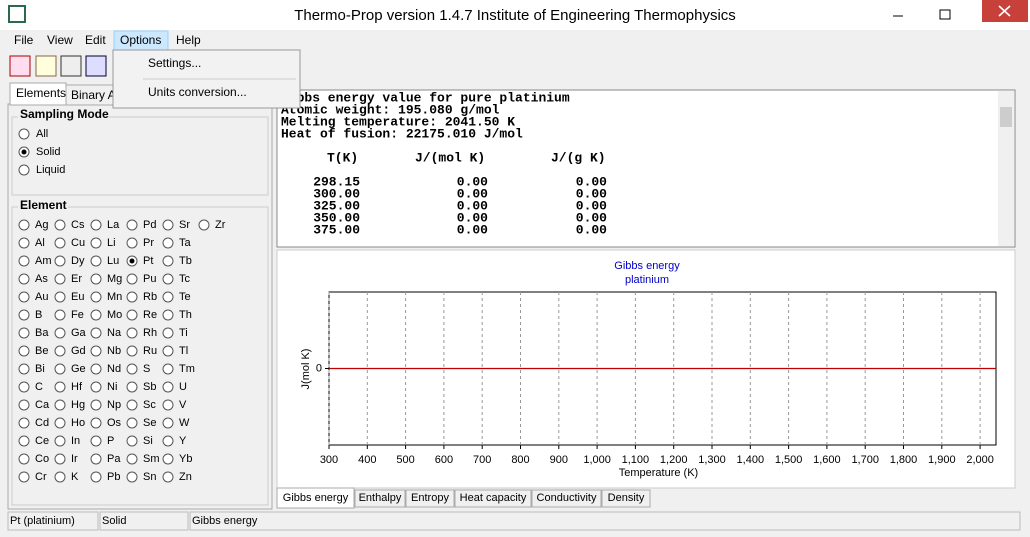 The image size is (1030, 537). I want to click on scroll-thumb, so click(1006, 117).